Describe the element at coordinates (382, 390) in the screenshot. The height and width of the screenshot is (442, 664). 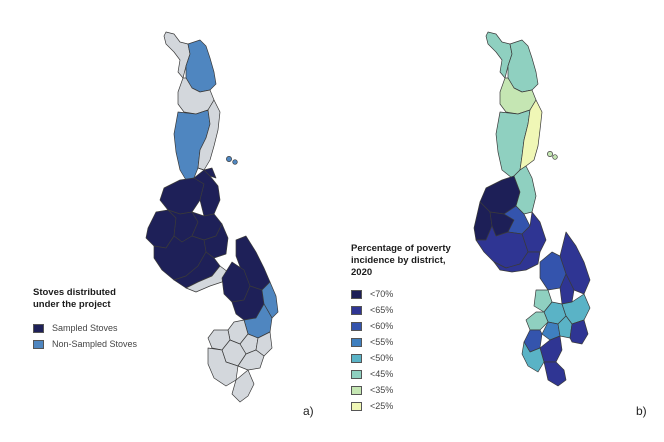
I see `legend-b-label: <35%` at that location.